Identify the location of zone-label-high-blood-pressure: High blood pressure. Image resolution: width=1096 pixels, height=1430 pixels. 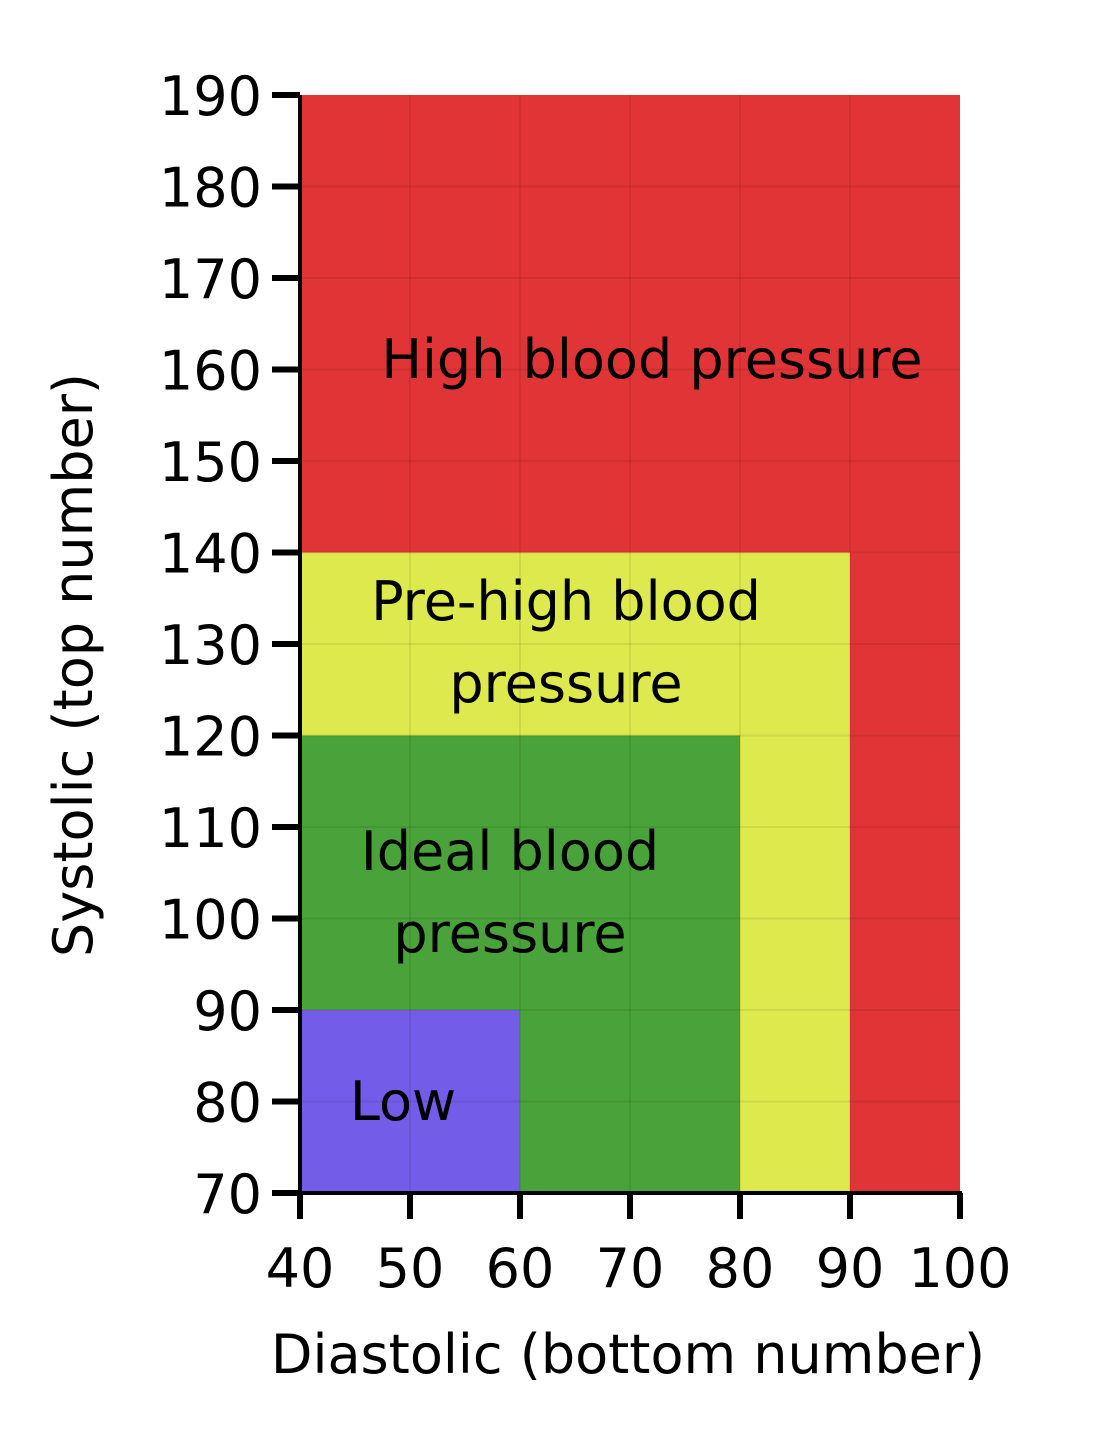
(651, 359).